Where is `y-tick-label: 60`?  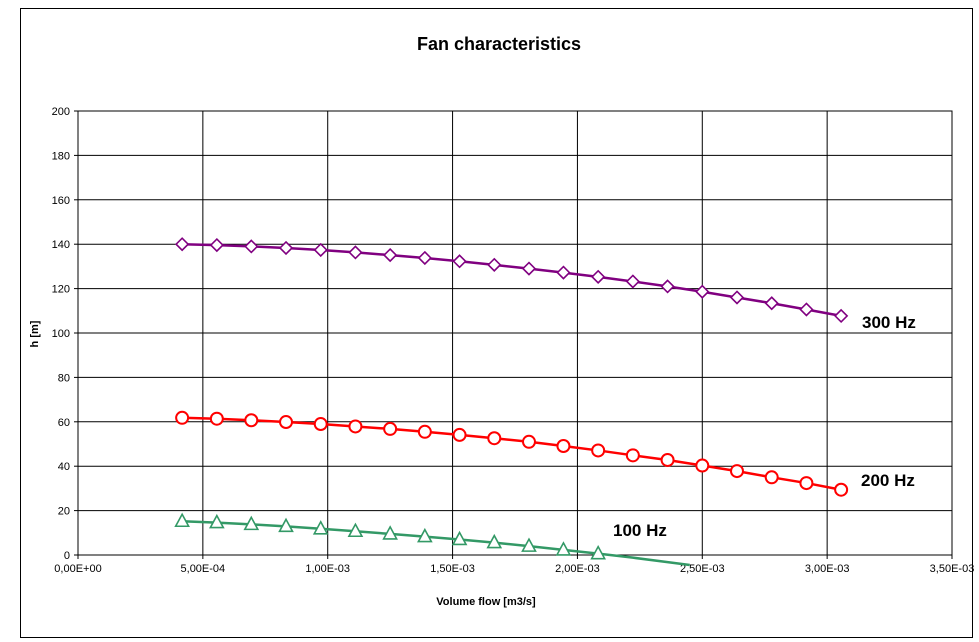 y-tick-label: 60 is located at coordinates (64, 423).